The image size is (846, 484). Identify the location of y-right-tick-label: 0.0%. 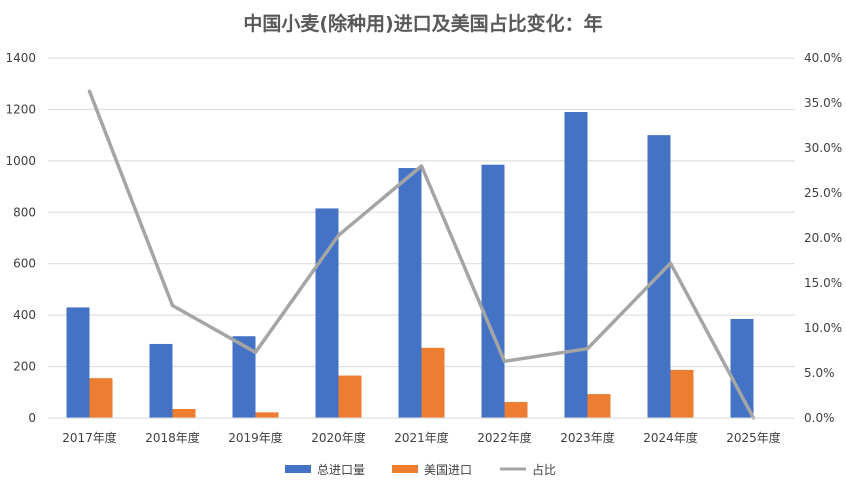
(819, 418).